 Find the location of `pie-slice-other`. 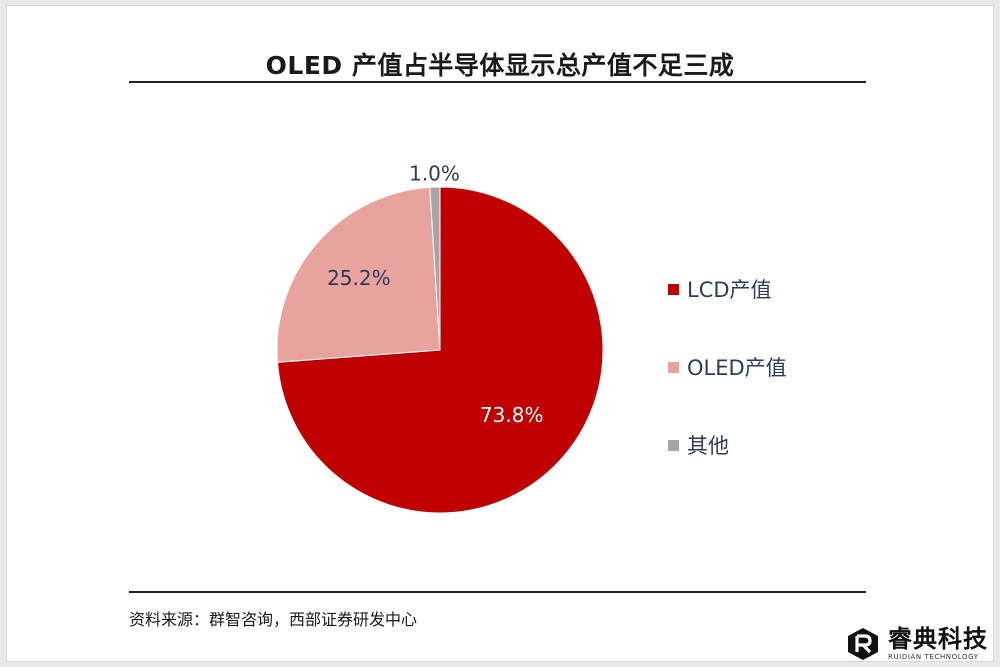

pie-slice-other is located at coordinates (435, 268).